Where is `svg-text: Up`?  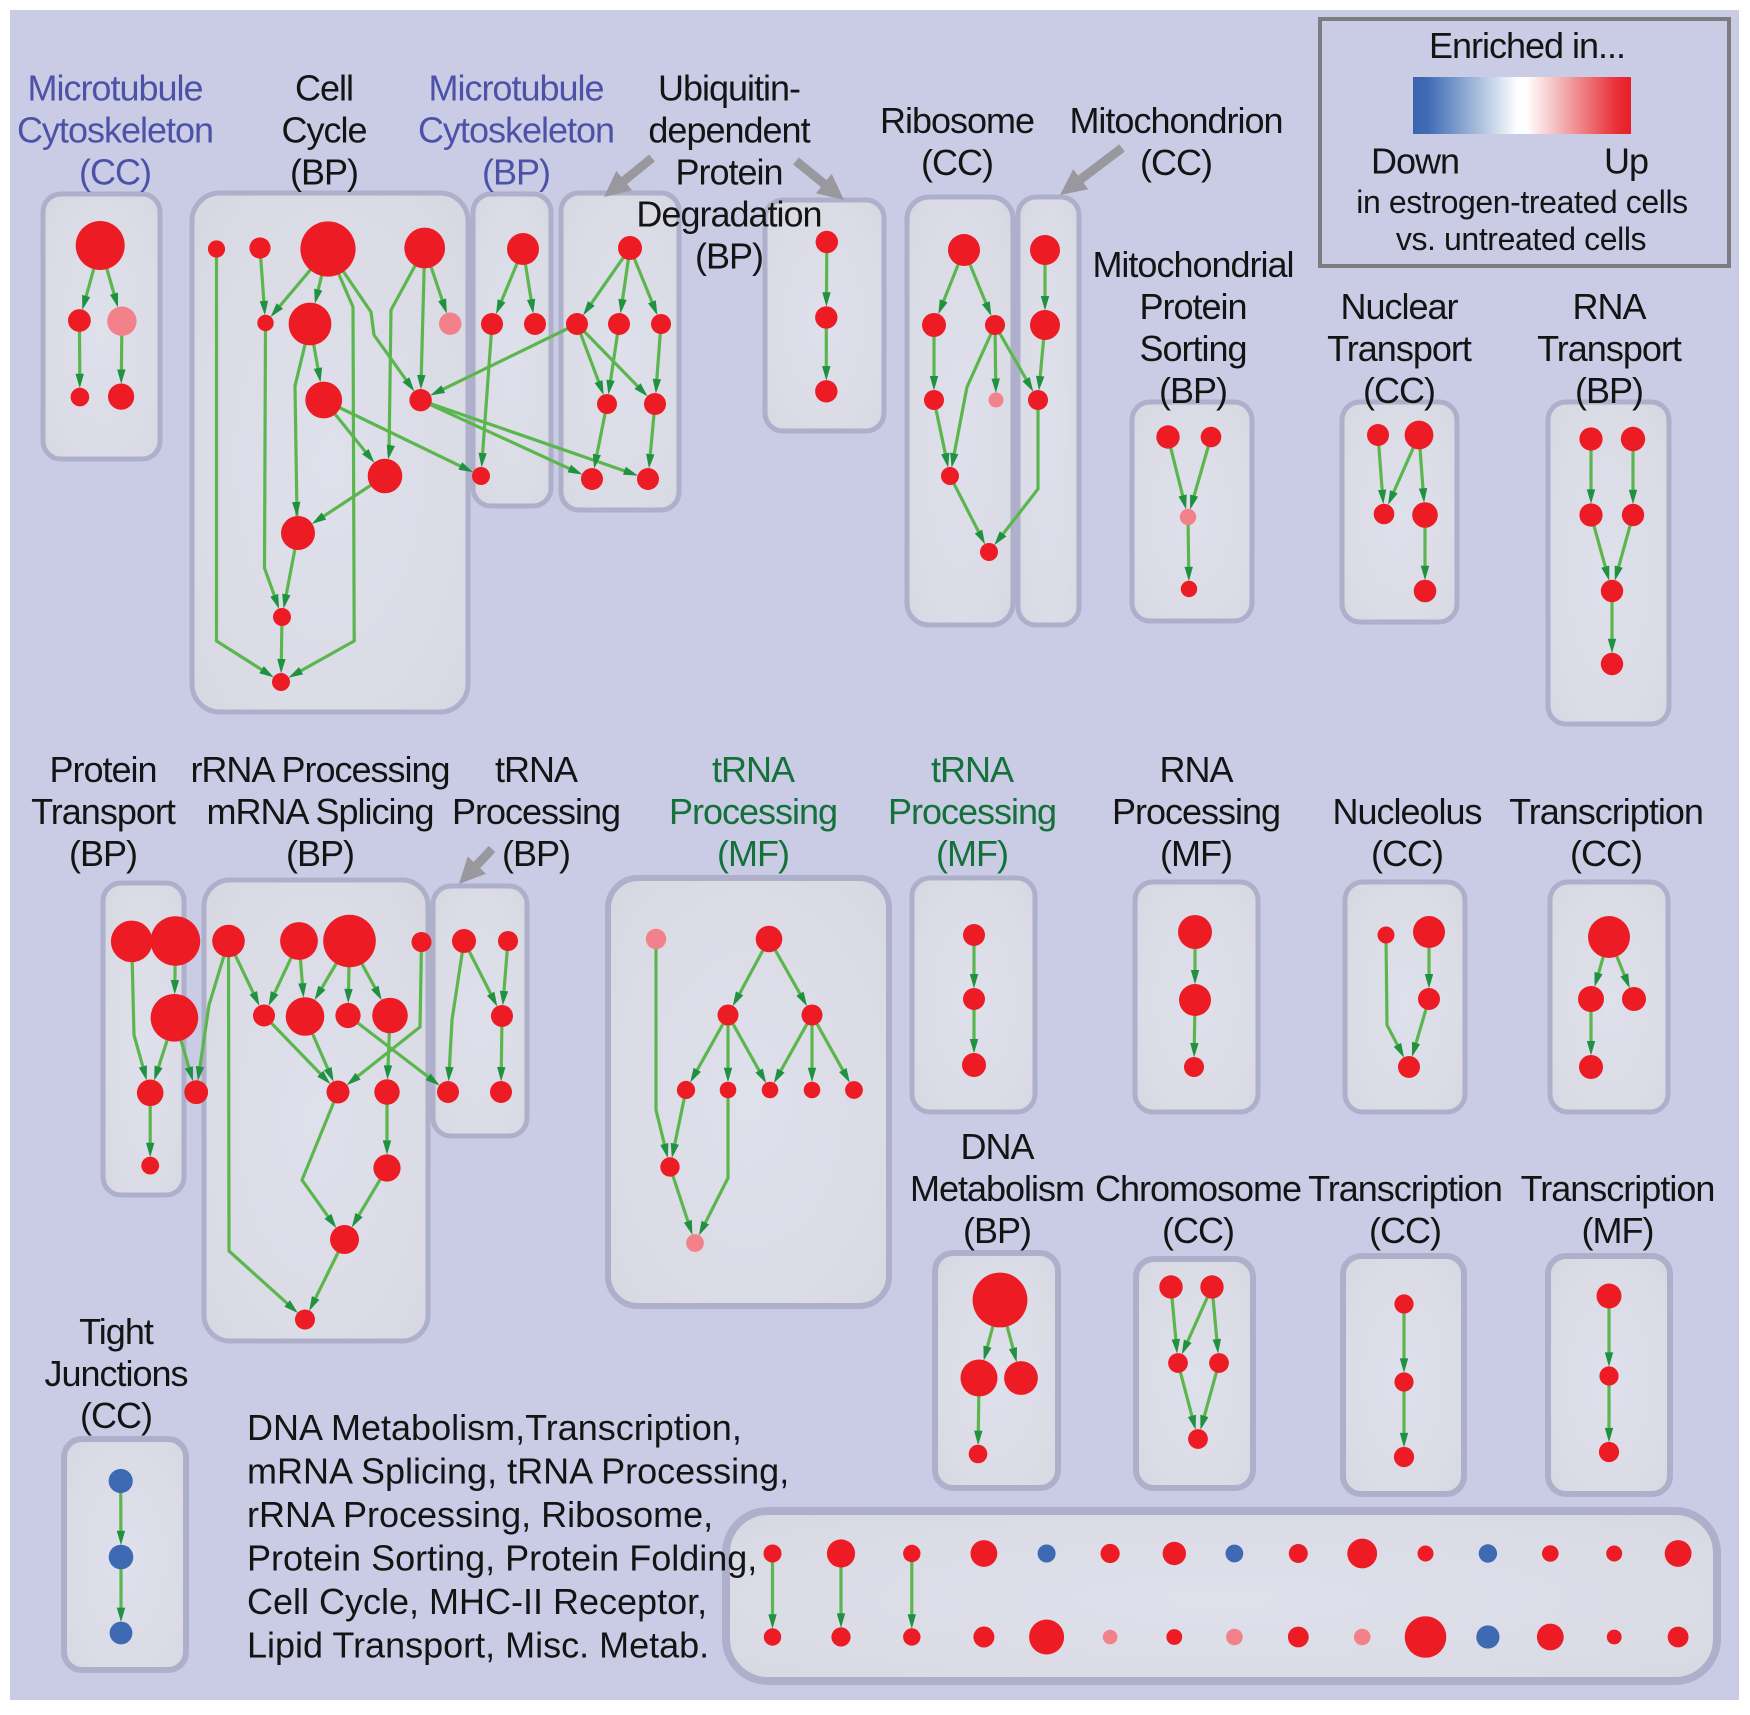
svg-text: Up is located at coordinates (1626, 161).